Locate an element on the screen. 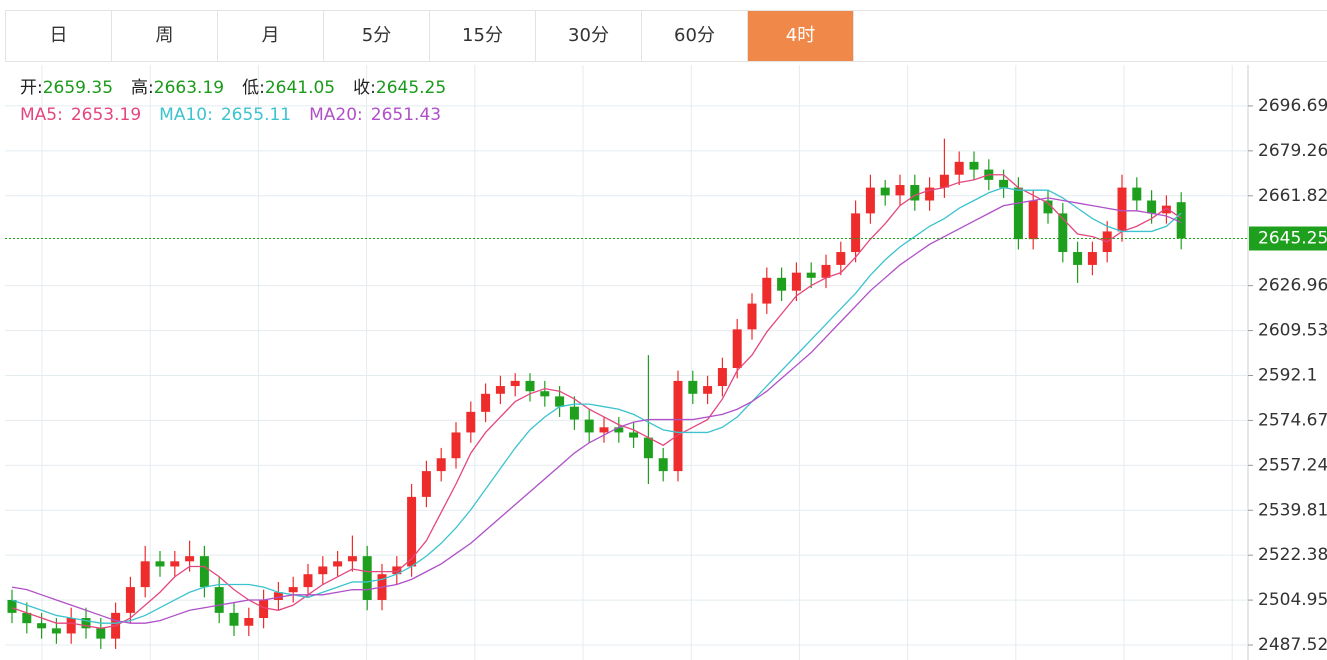 Image resolution: width=1327 pixels, height=660 pixels. y-tick-label: 2626.96 is located at coordinates (1292, 286).